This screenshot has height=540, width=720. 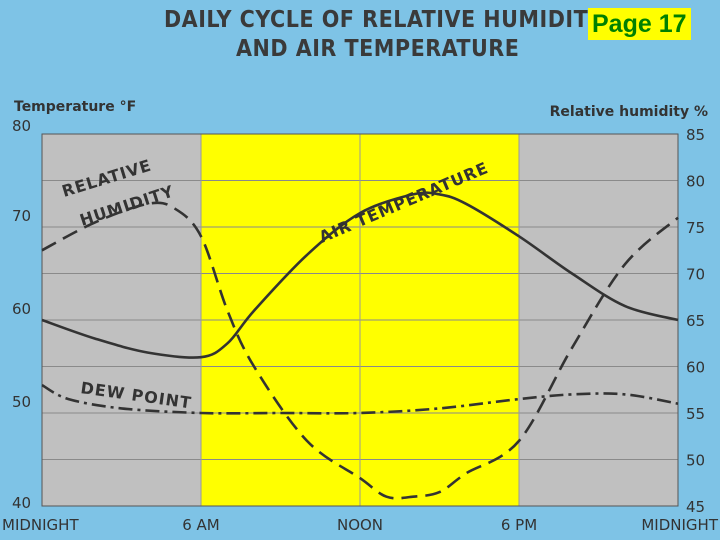 What do you see at coordinates (201, 525) in the screenshot?
I see `x-tick-label: 6 AM` at bounding box center [201, 525].